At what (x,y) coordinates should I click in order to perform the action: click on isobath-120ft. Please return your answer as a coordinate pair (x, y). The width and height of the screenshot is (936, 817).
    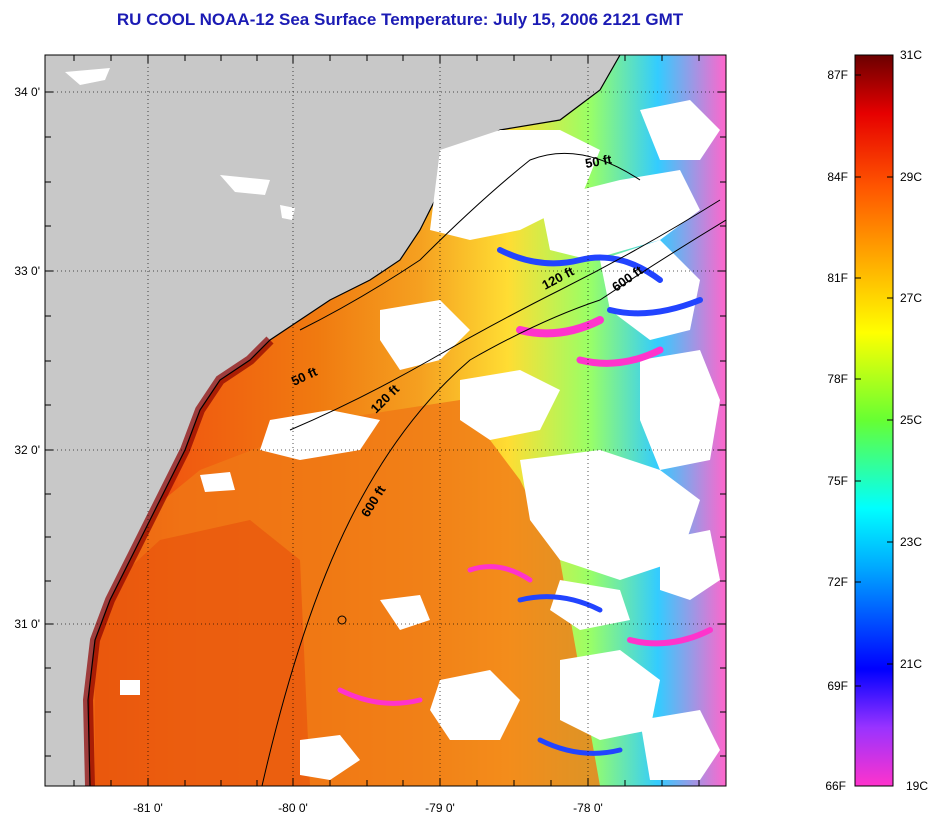
    Looking at the image, I should click on (505, 315).